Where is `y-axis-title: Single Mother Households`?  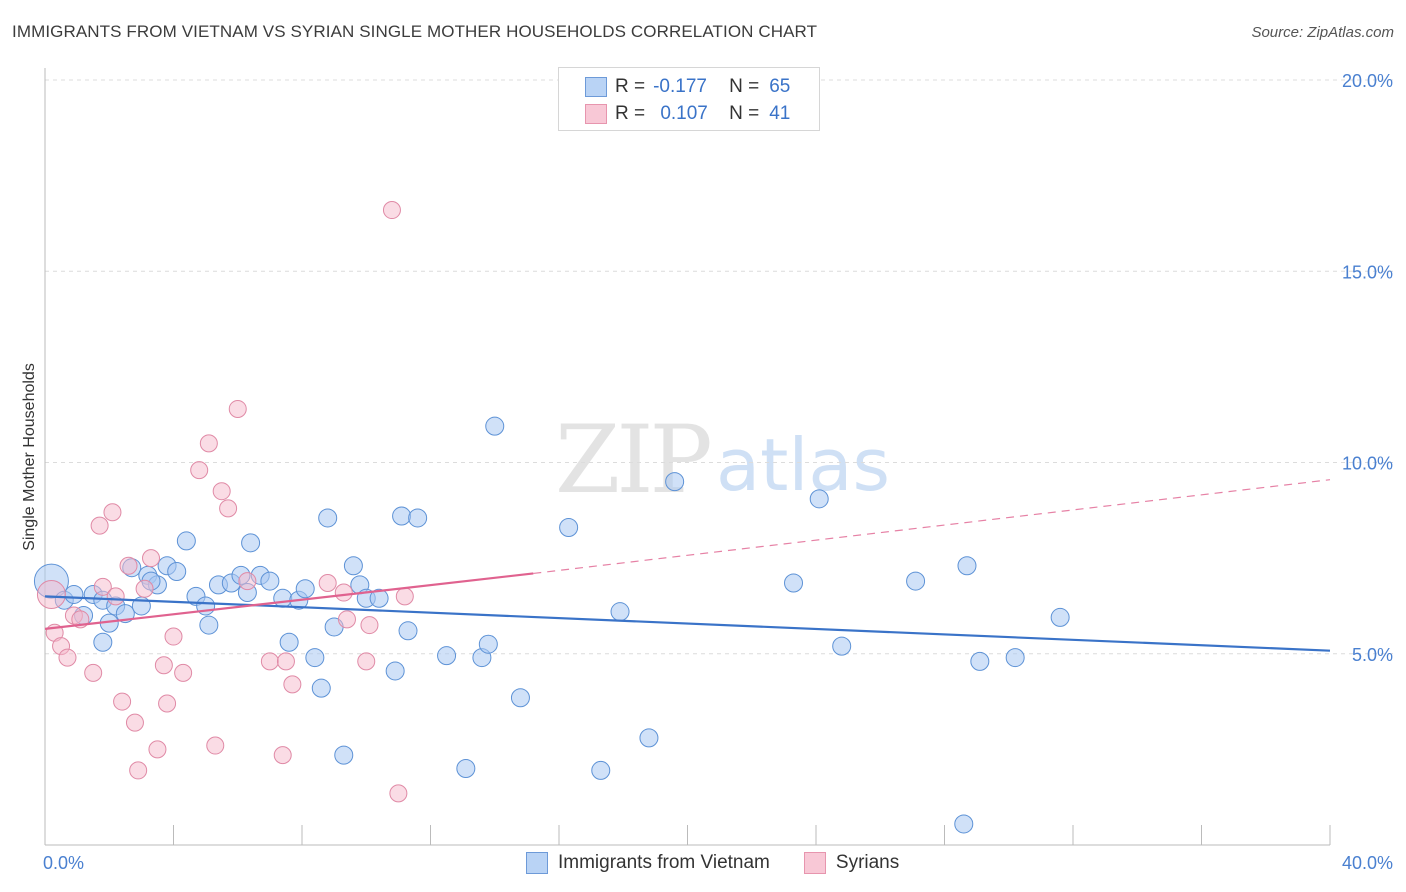
y-axis-title: Single Mother Households is located at coordinates (29, 457).